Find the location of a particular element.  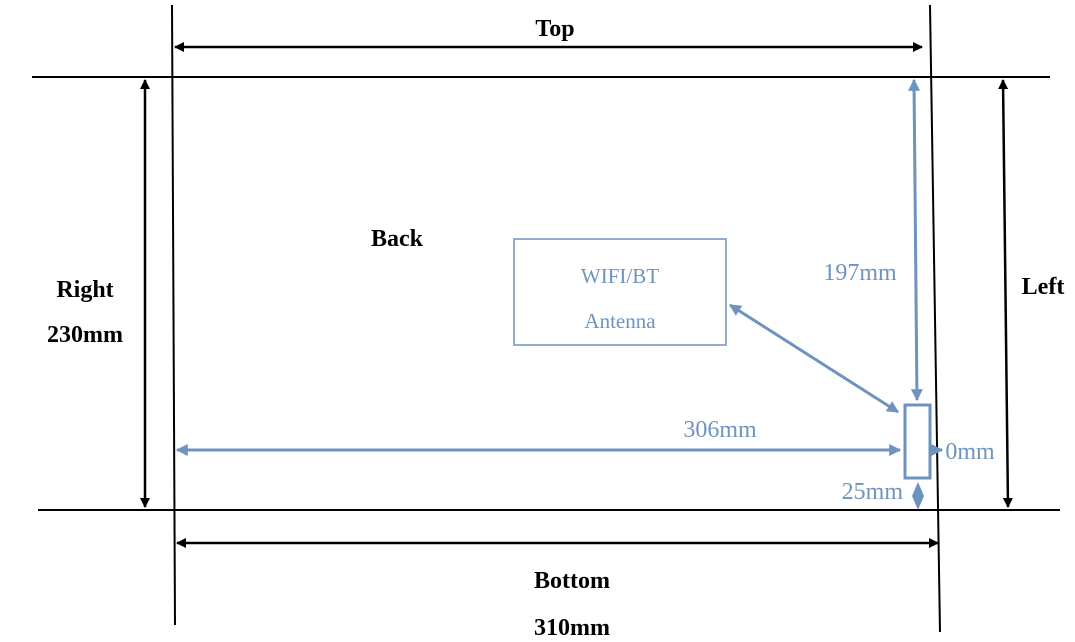

top-label: Top is located at coordinates (554, 29).